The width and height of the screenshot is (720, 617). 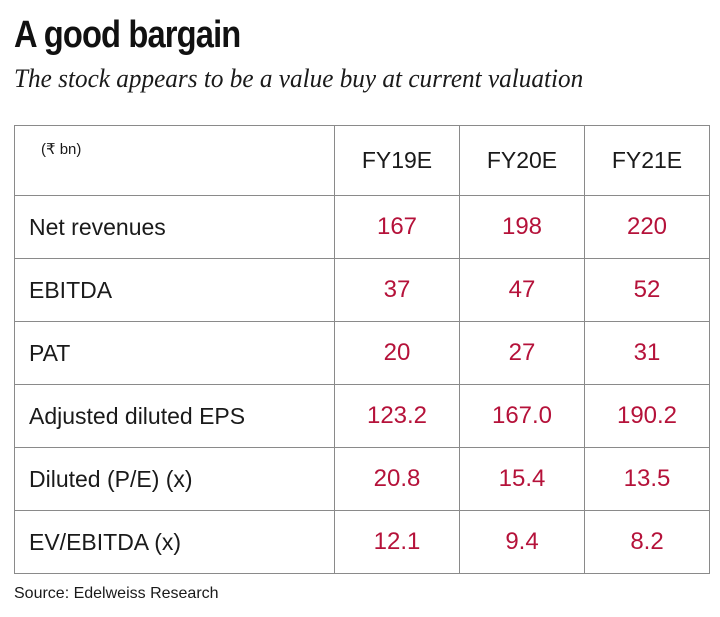 I want to click on table-row: Adjusted diluted EPS 123.2 167.0 190.2, so click(x=362, y=416).